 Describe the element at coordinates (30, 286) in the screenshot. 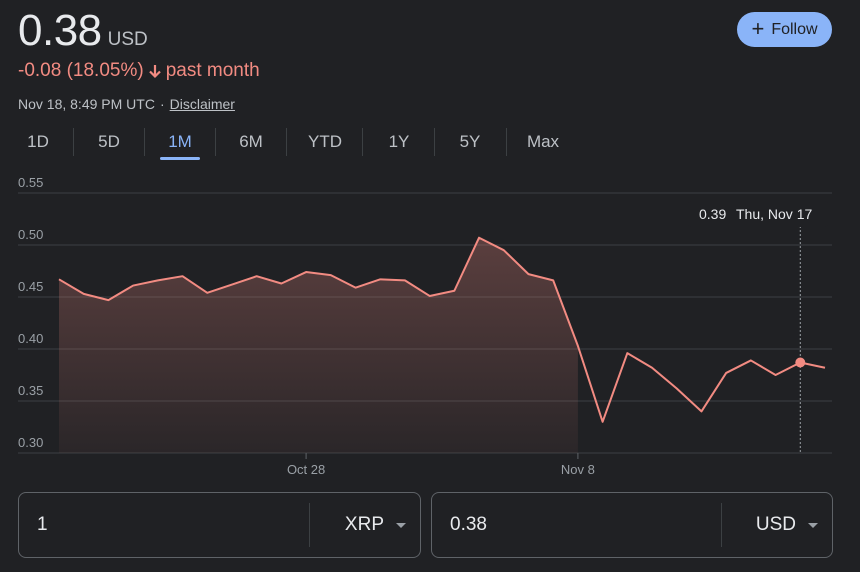

I see `y-tick-label: 0.45` at that location.